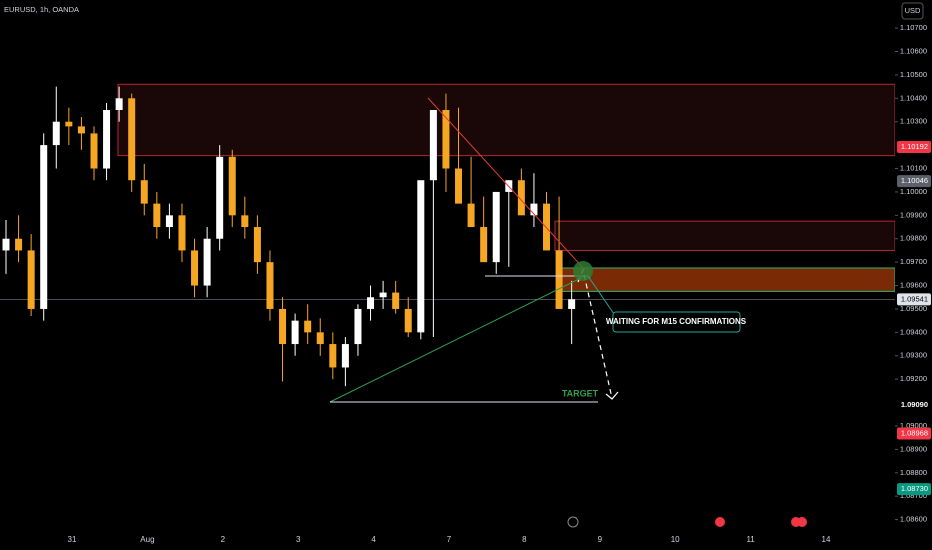 This screenshot has width=932, height=550. Describe the element at coordinates (457, 339) in the screenshot. I see `trend-line` at that location.